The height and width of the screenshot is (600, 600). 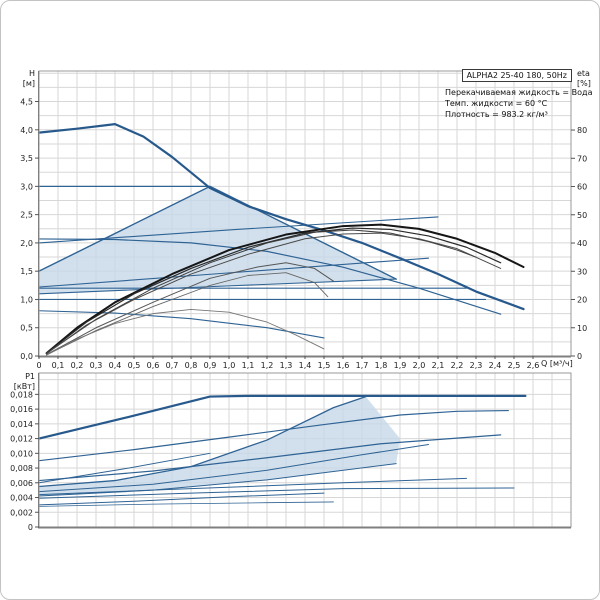 What do you see at coordinates (21, 483) in the screenshot?
I see `left-tick-label: 0,006` at bounding box center [21, 483].